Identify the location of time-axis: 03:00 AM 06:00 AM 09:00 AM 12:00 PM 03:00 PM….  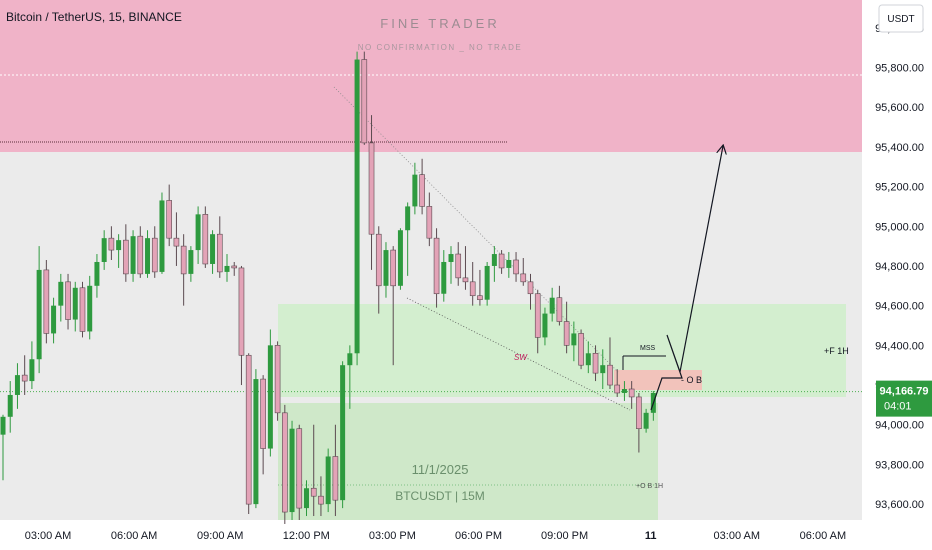
(435, 536).